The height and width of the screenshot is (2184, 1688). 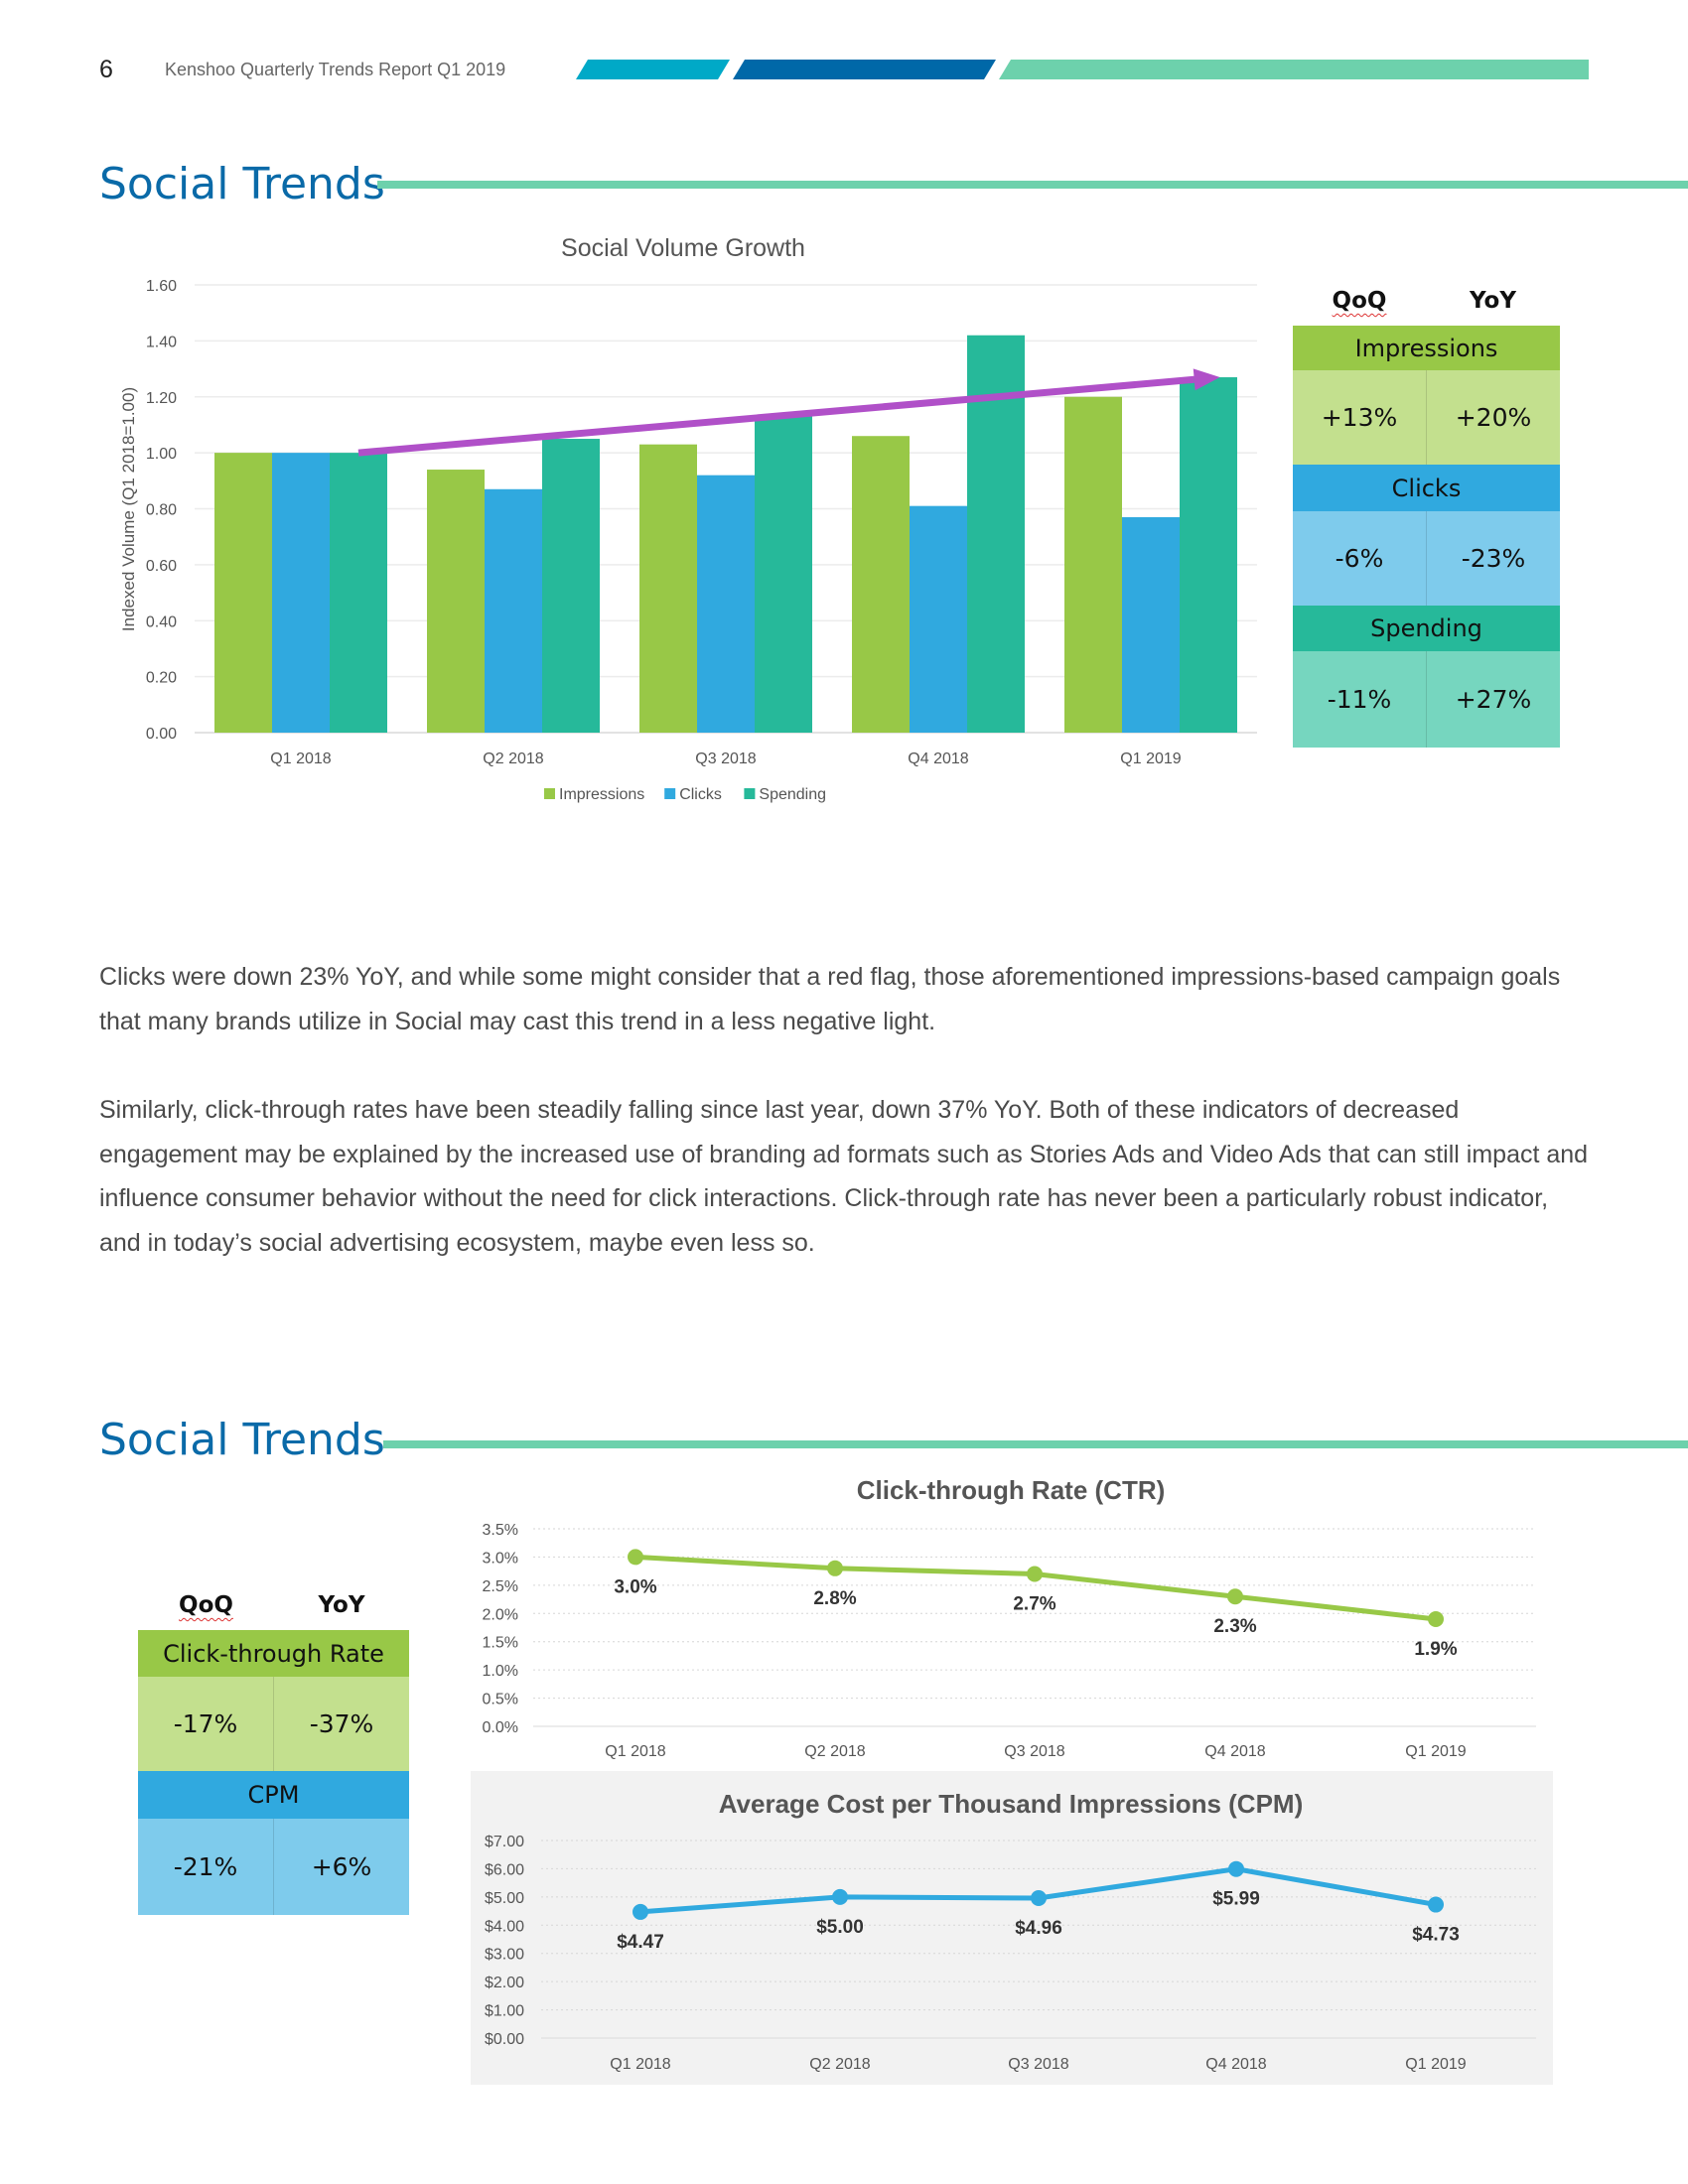 I want to click on spending-qoq: -11%, so click(x=1359, y=699).